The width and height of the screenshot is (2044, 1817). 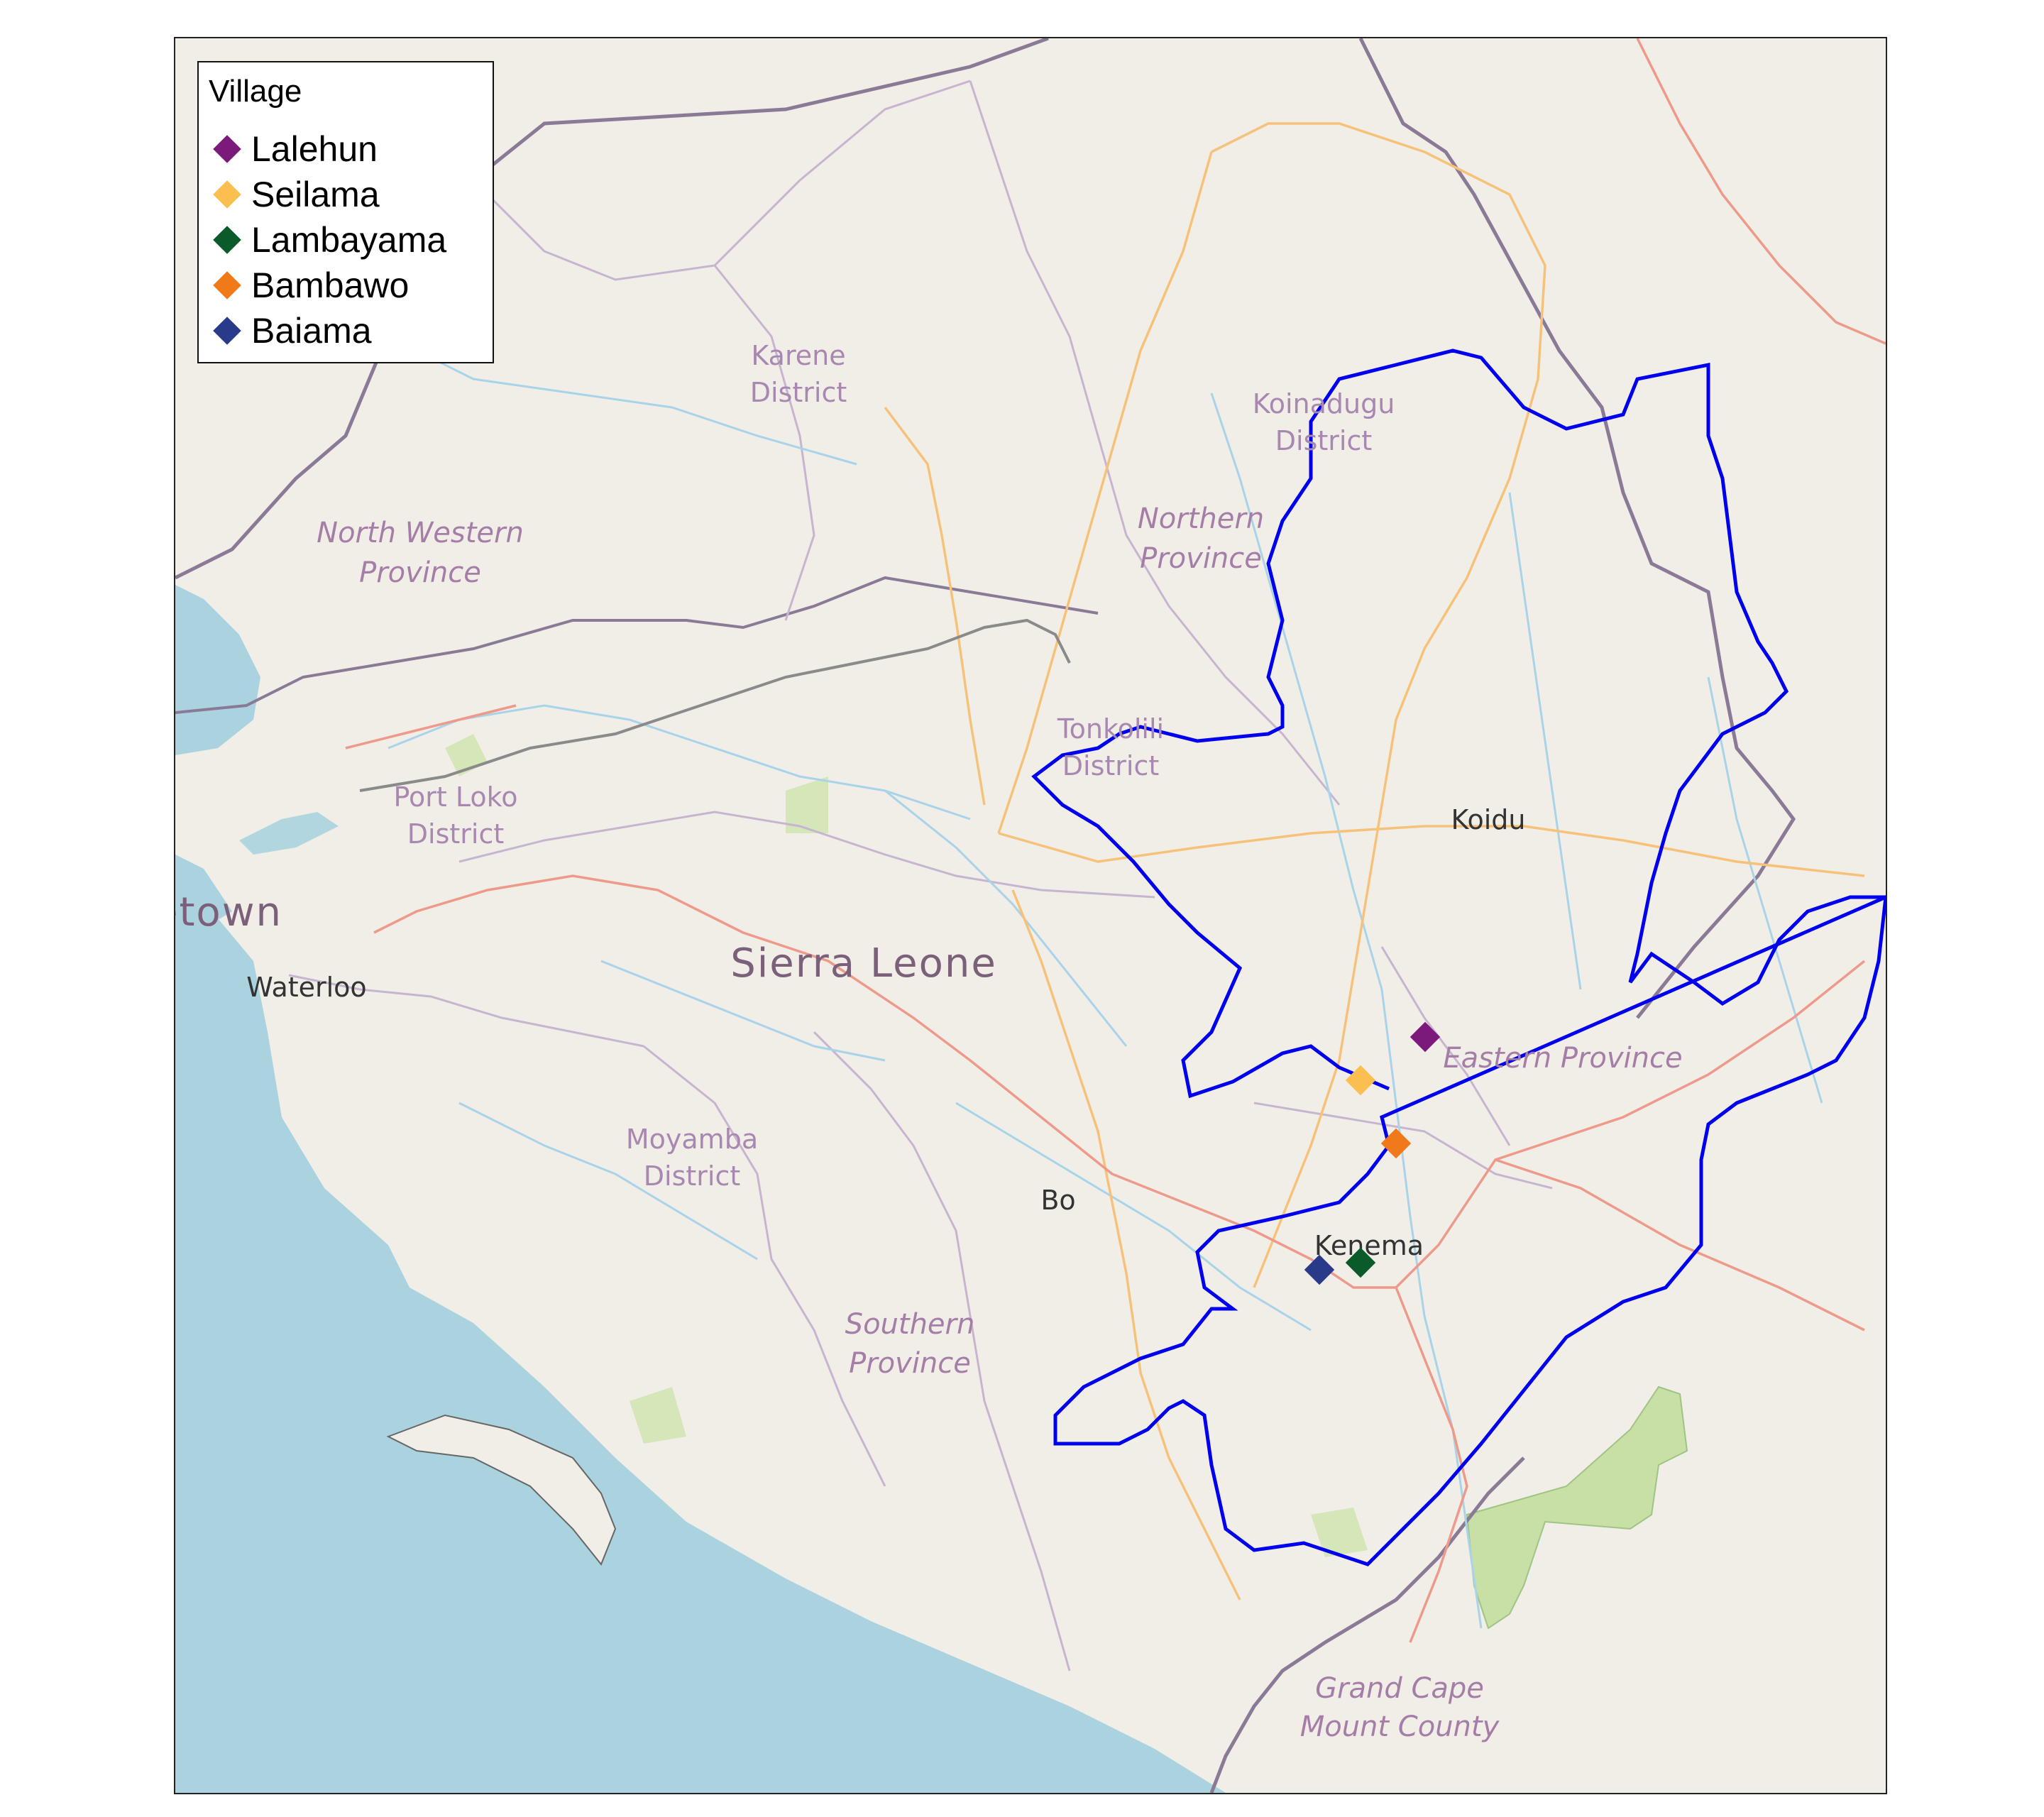 I want to click on label-north-western-2: Province, so click(x=420, y=572).